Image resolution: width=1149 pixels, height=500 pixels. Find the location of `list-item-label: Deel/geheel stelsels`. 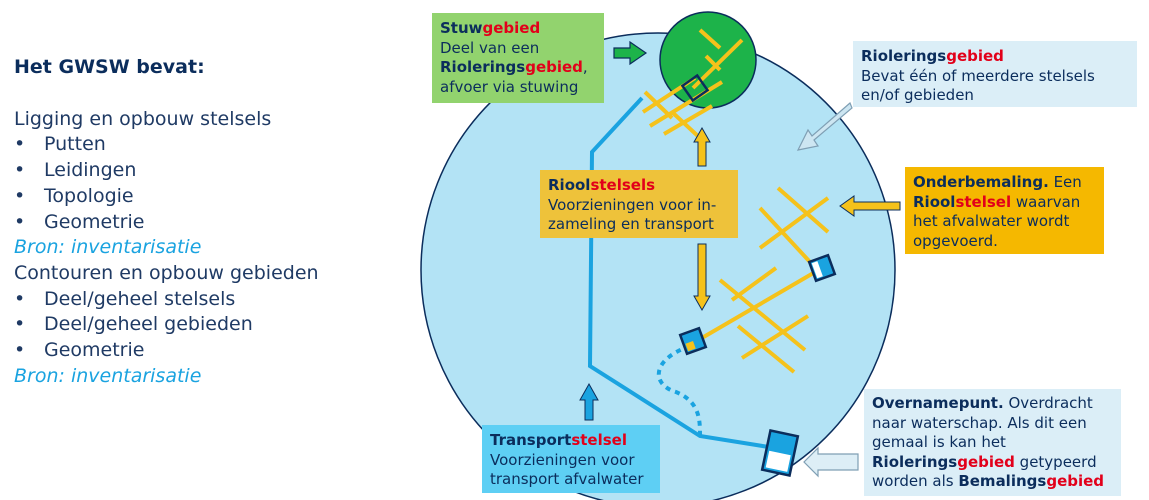

list-item-label: Deel/geheel stelsels is located at coordinates (140, 298).